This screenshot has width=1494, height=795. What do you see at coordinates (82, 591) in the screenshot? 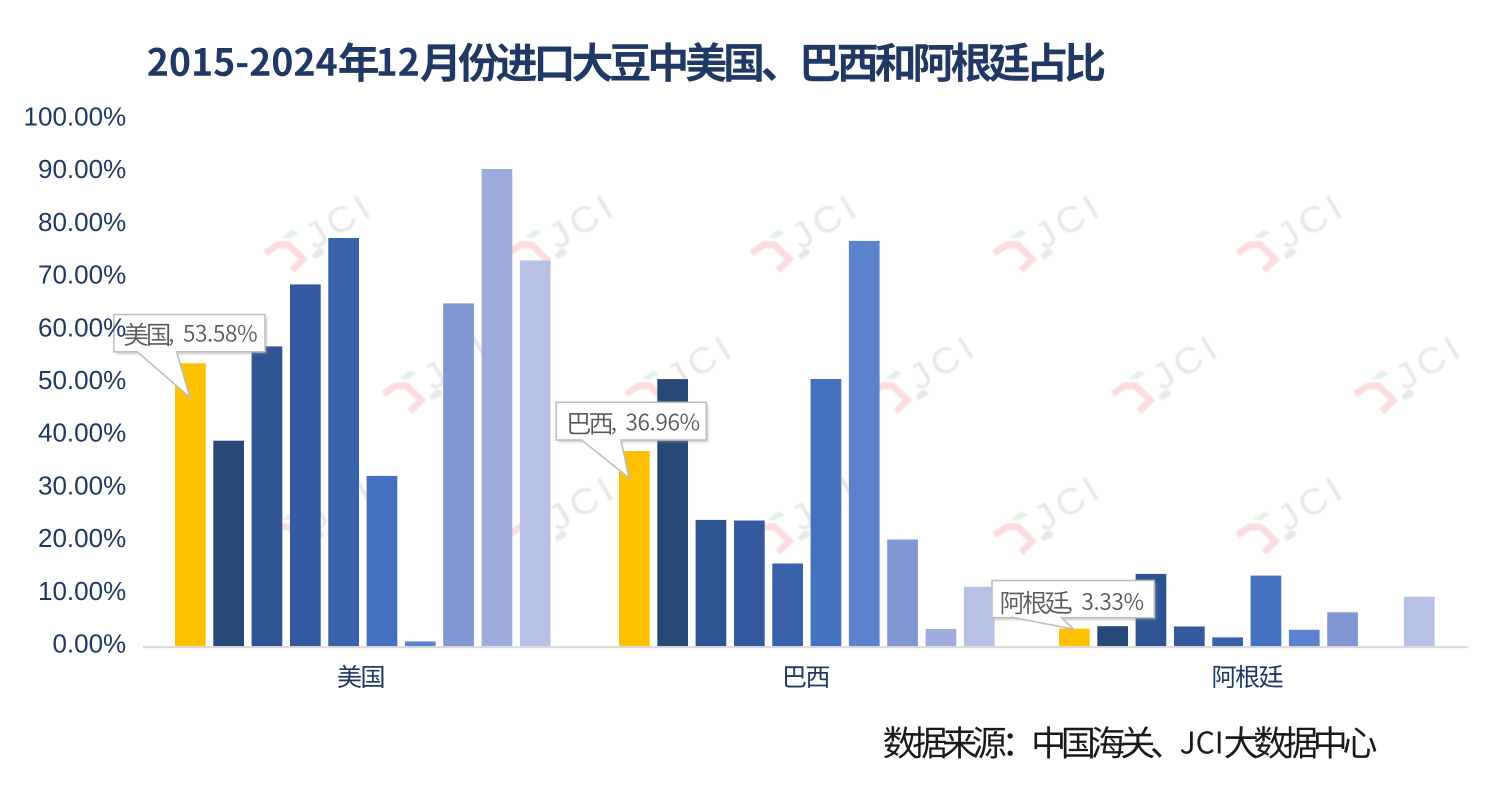
I see `svg-text: 10.00%` at bounding box center [82, 591].